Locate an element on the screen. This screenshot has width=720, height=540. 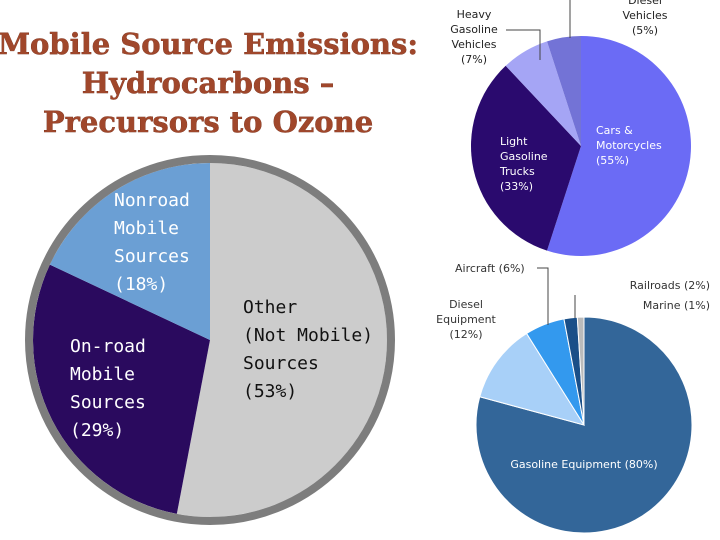
onroad-pie-slice-diesel-vehicles is located at coordinates (564, 91).